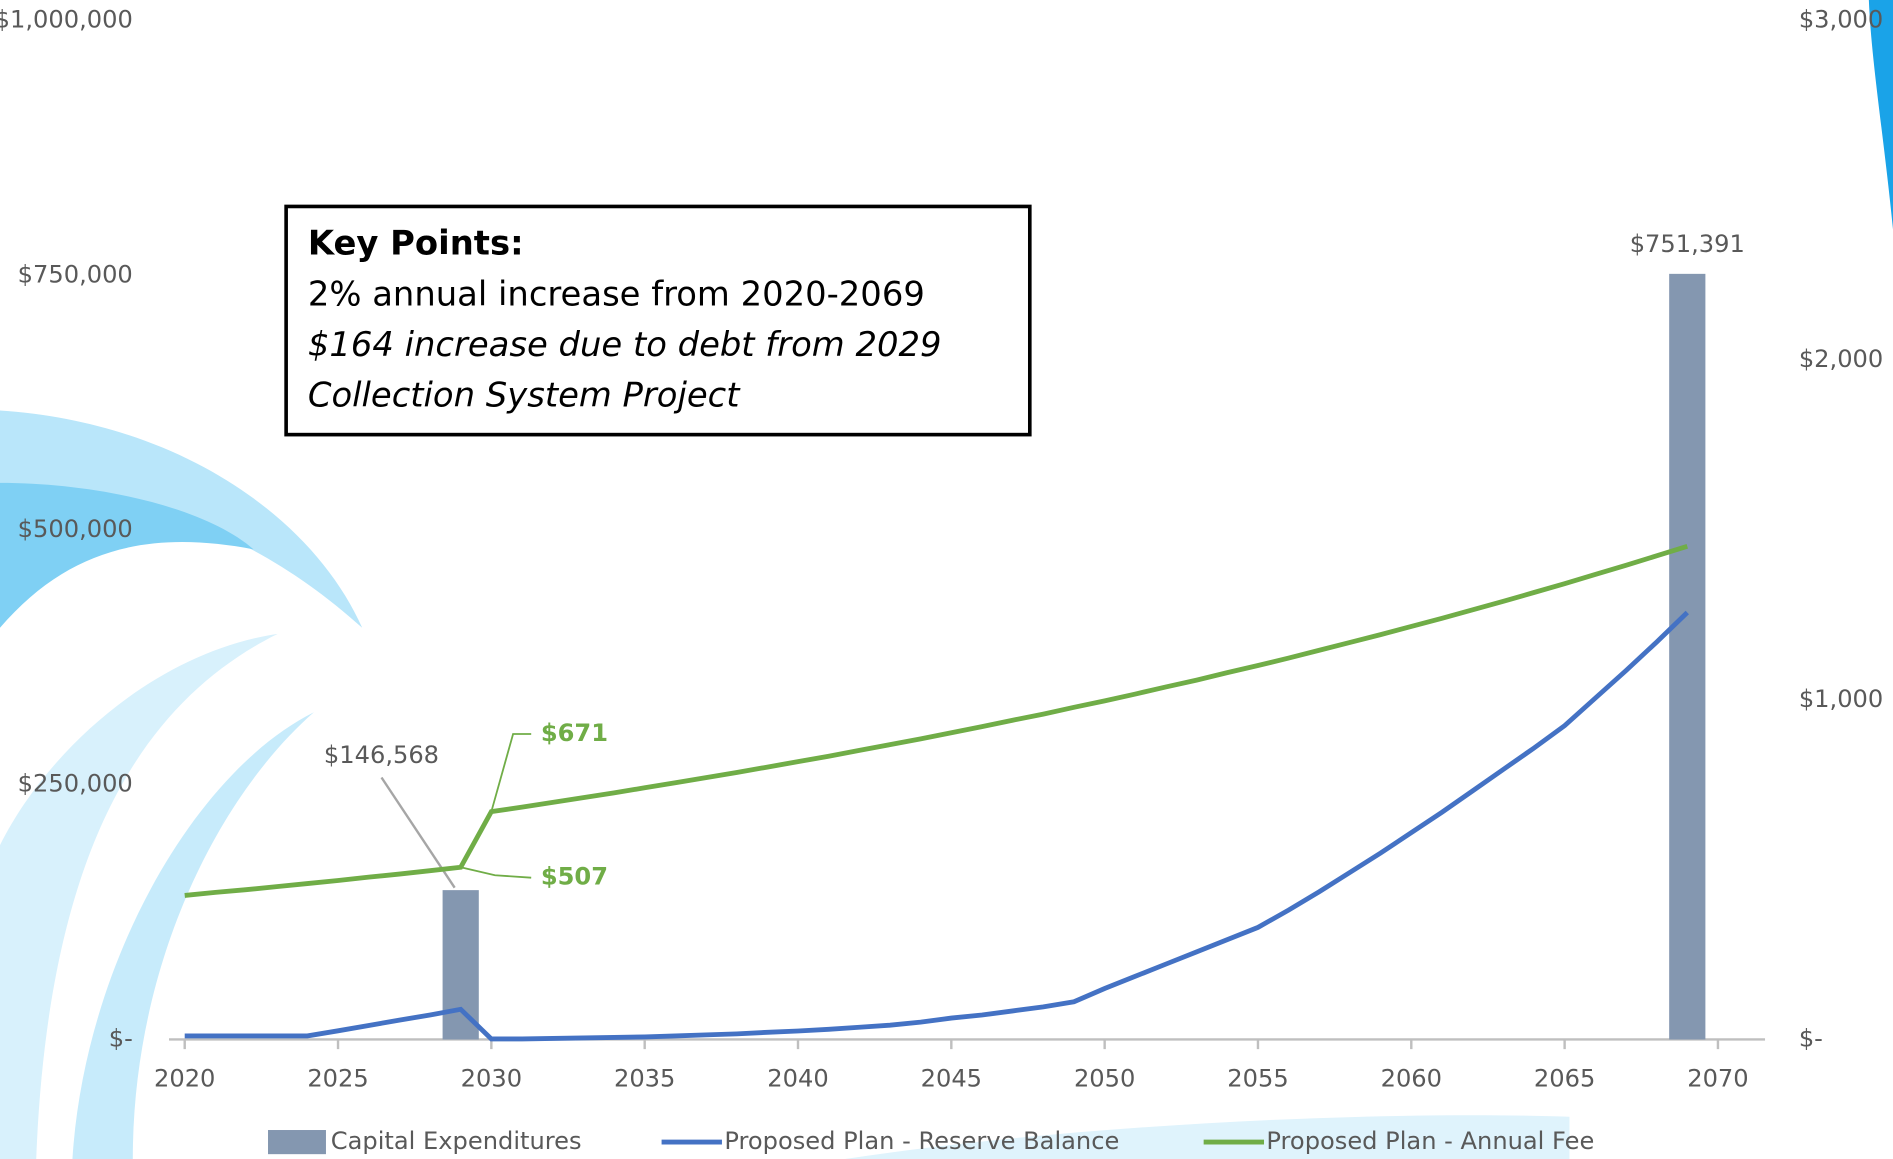 Image resolution: width=1893 pixels, height=1159 pixels. Describe the element at coordinates (1257, 1078) in the screenshot. I see `x-tick-label: 2055` at that location.